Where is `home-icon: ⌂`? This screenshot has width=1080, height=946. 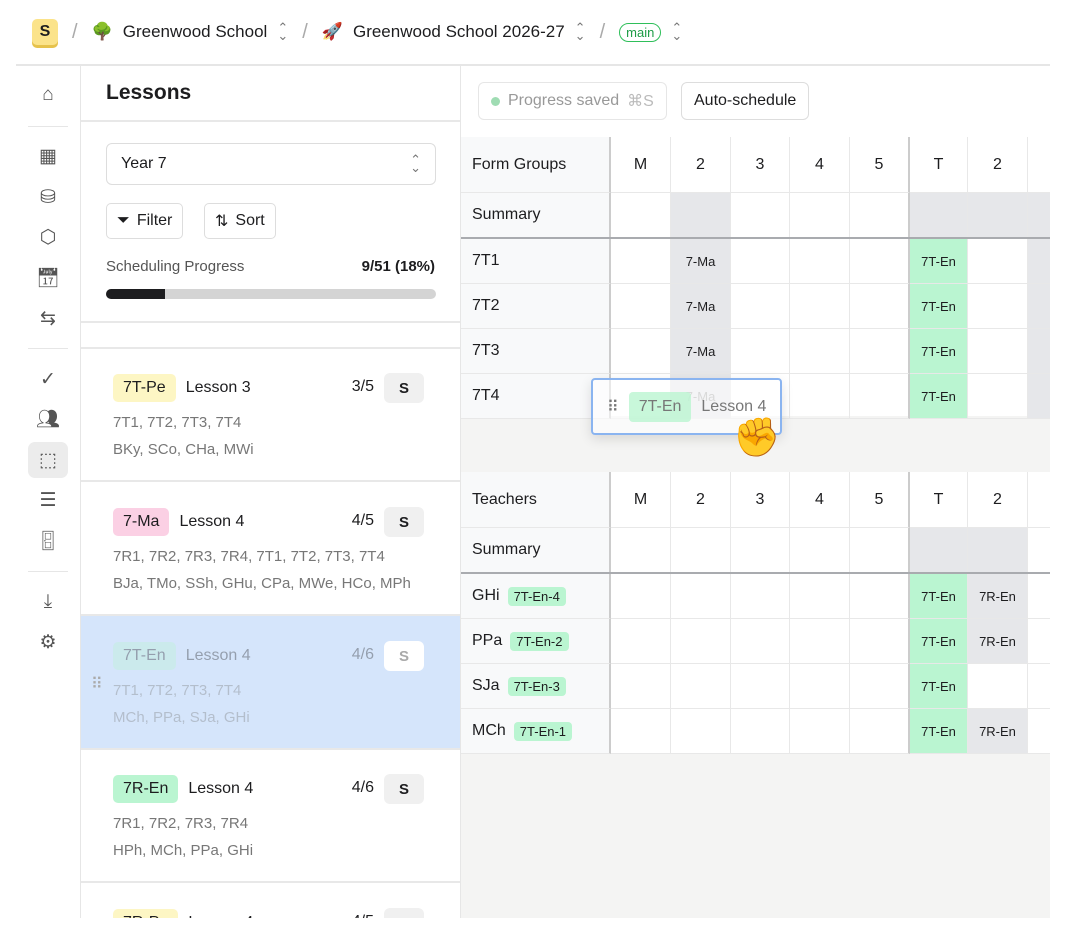
home-icon: ⌂ is located at coordinates (48, 94).